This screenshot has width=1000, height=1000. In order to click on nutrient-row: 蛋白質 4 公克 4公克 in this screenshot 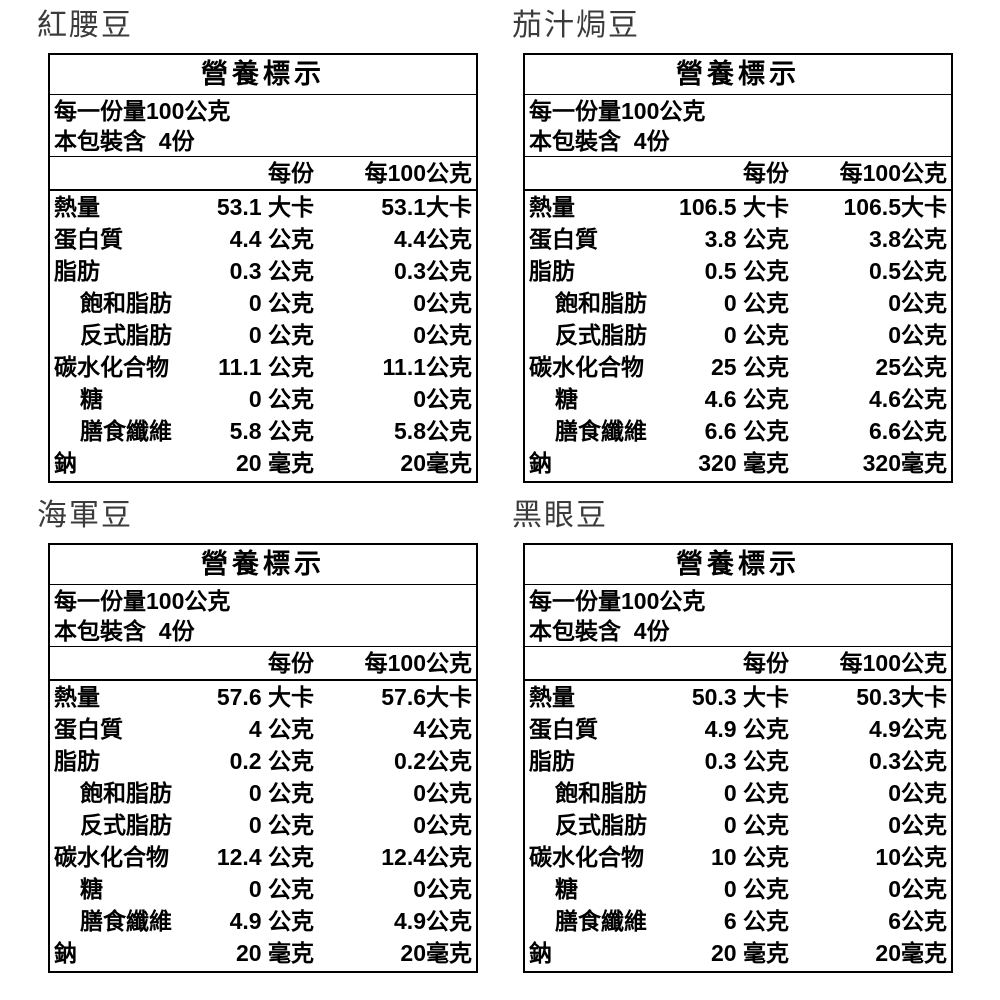, I will do `click(263, 729)`.